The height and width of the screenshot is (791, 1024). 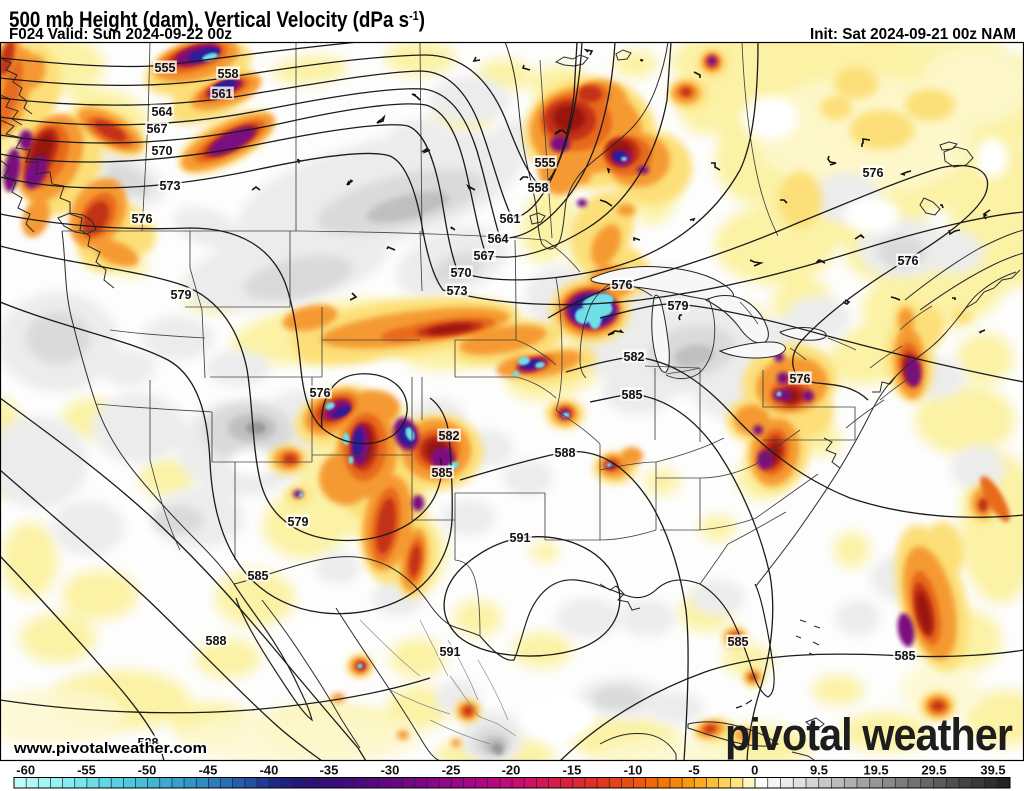 I want to click on svg-text: -50, so click(x=147, y=770).